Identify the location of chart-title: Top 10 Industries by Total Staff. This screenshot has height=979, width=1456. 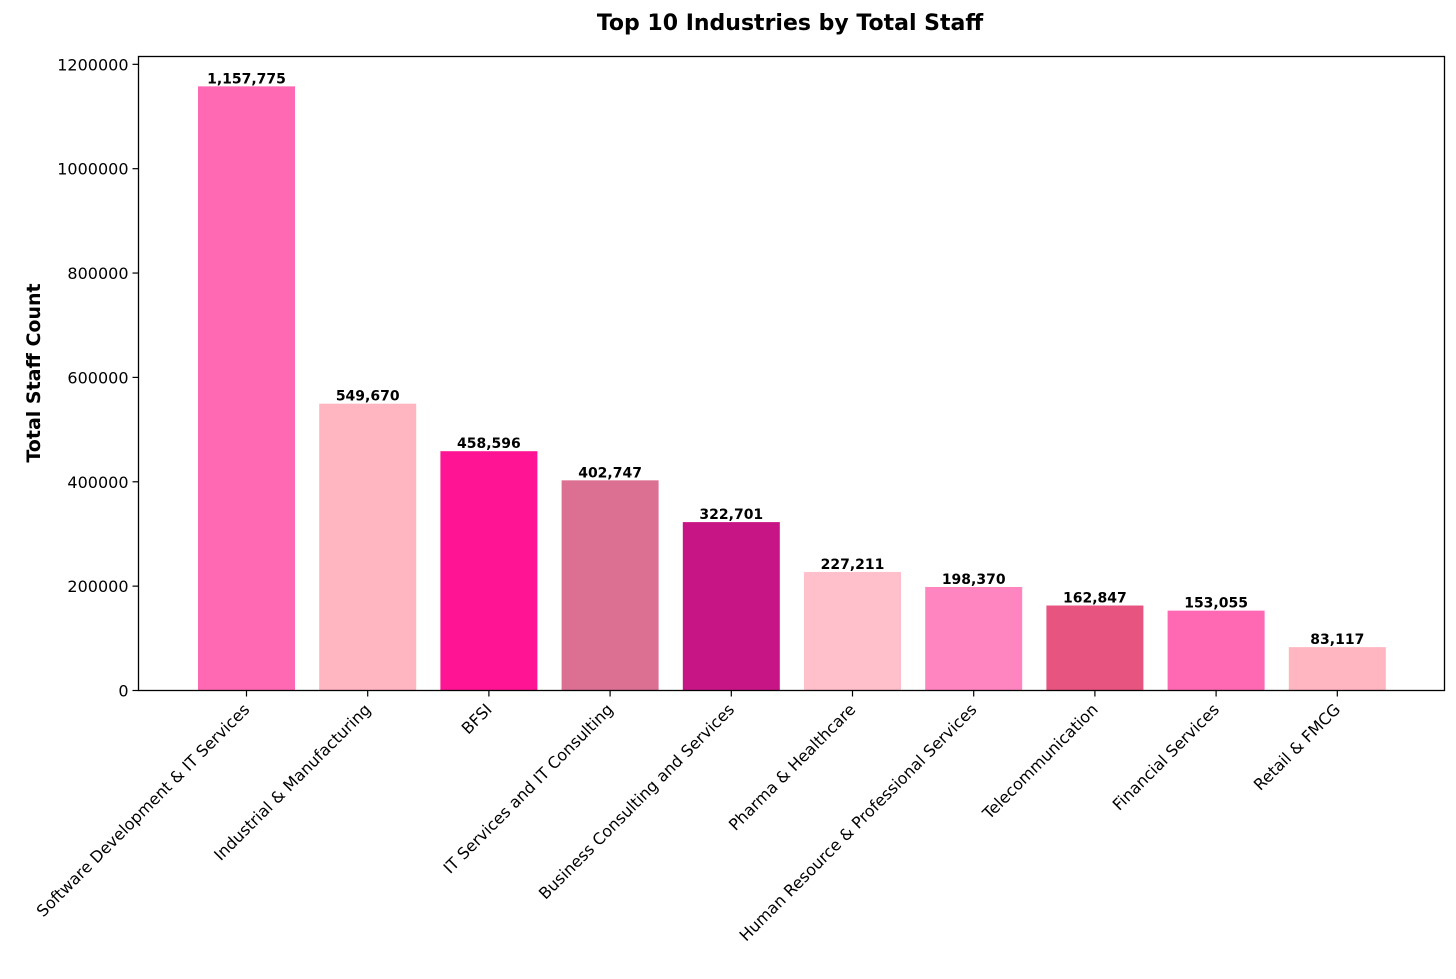
(791, 23).